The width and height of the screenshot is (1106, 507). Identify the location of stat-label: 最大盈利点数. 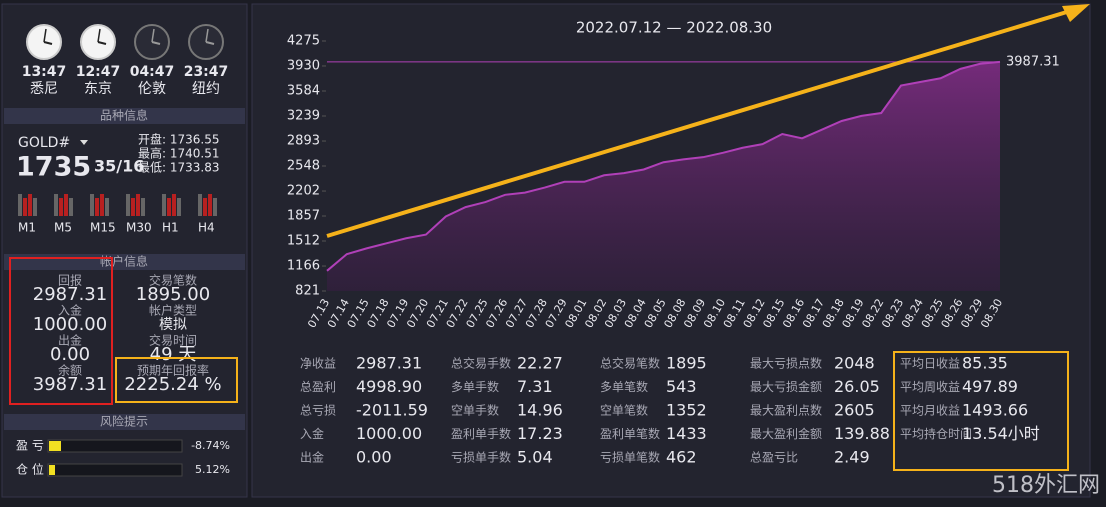
(786, 410).